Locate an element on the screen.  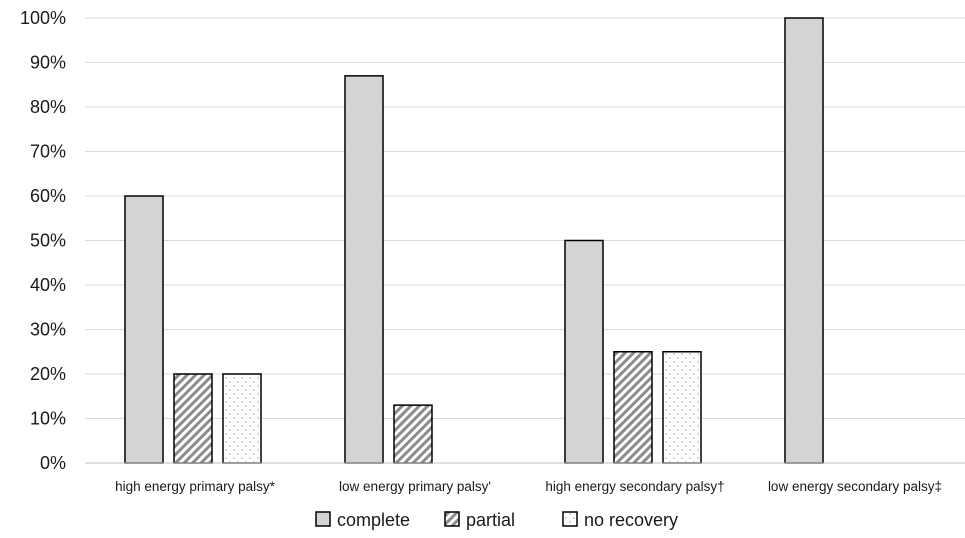
y-tick-label: 60% is located at coordinates (48, 196).